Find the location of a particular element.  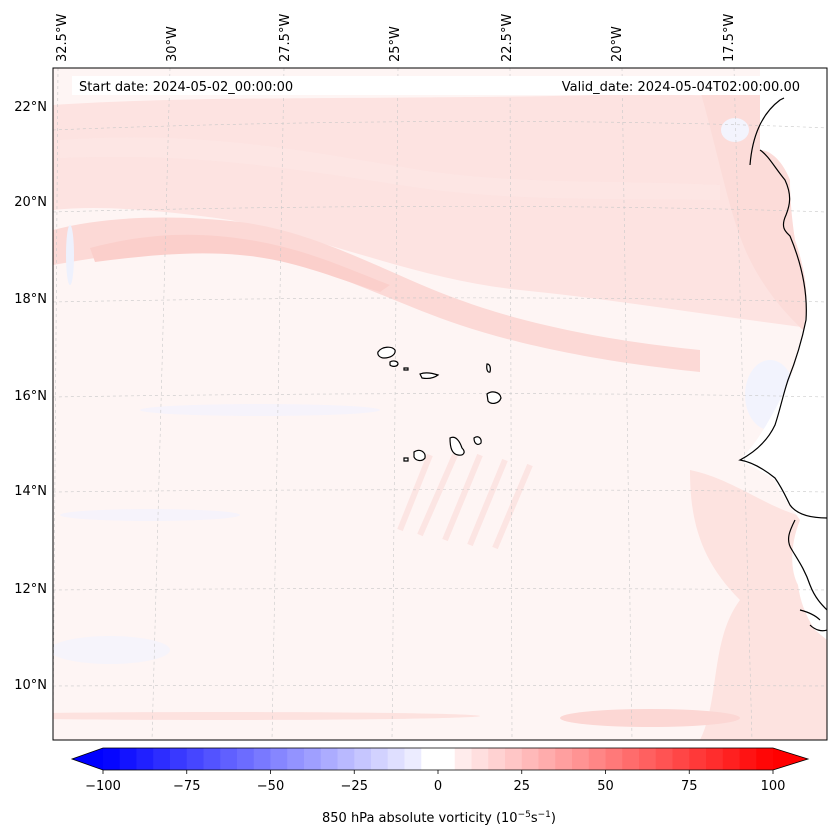

colorbar-tick-label: 0 is located at coordinates (438, 786).